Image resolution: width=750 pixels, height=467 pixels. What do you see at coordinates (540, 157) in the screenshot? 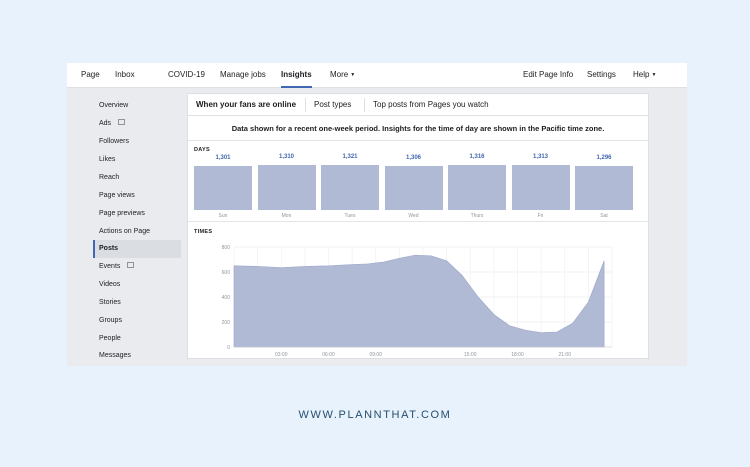
I see `day-value-label: 1,313` at bounding box center [540, 157].